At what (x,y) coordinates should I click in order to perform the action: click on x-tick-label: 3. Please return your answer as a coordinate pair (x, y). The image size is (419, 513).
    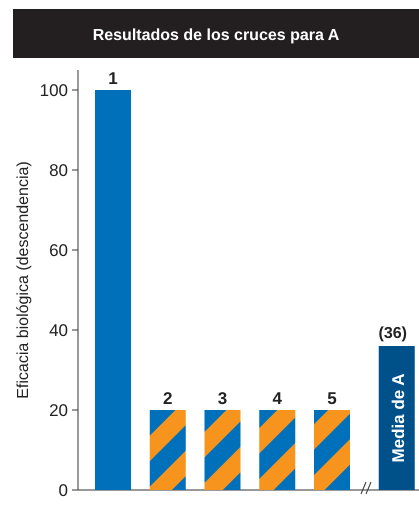
    Looking at the image, I should click on (223, 398).